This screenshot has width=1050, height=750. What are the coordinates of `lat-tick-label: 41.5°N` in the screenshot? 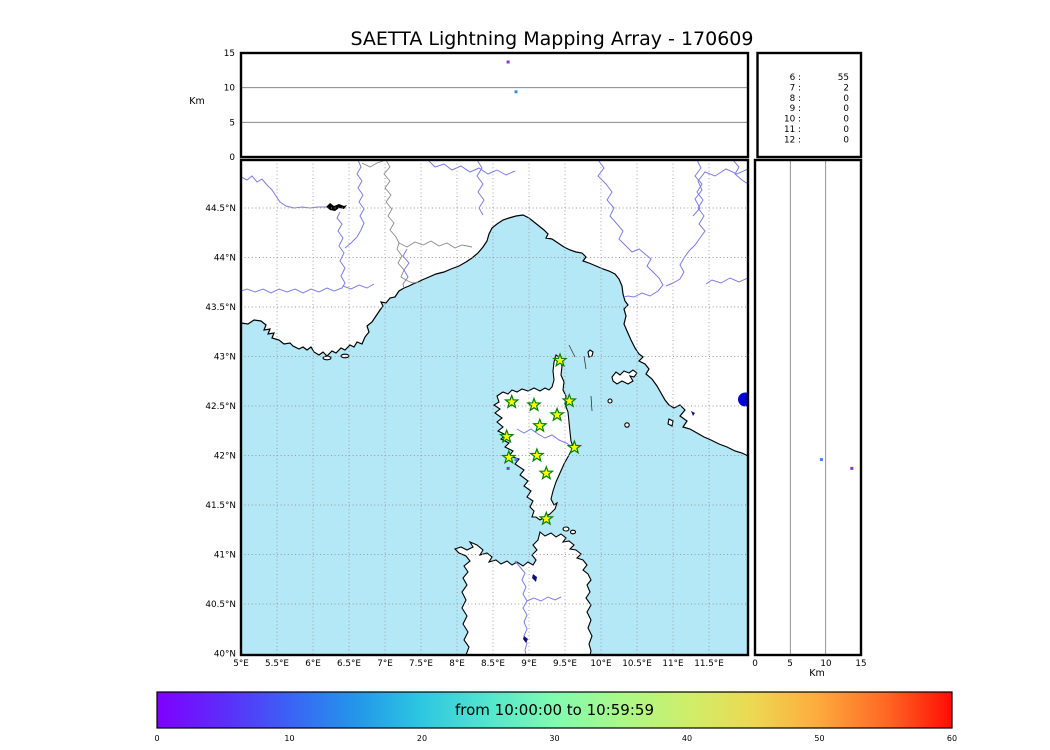 It's located at (220, 506).